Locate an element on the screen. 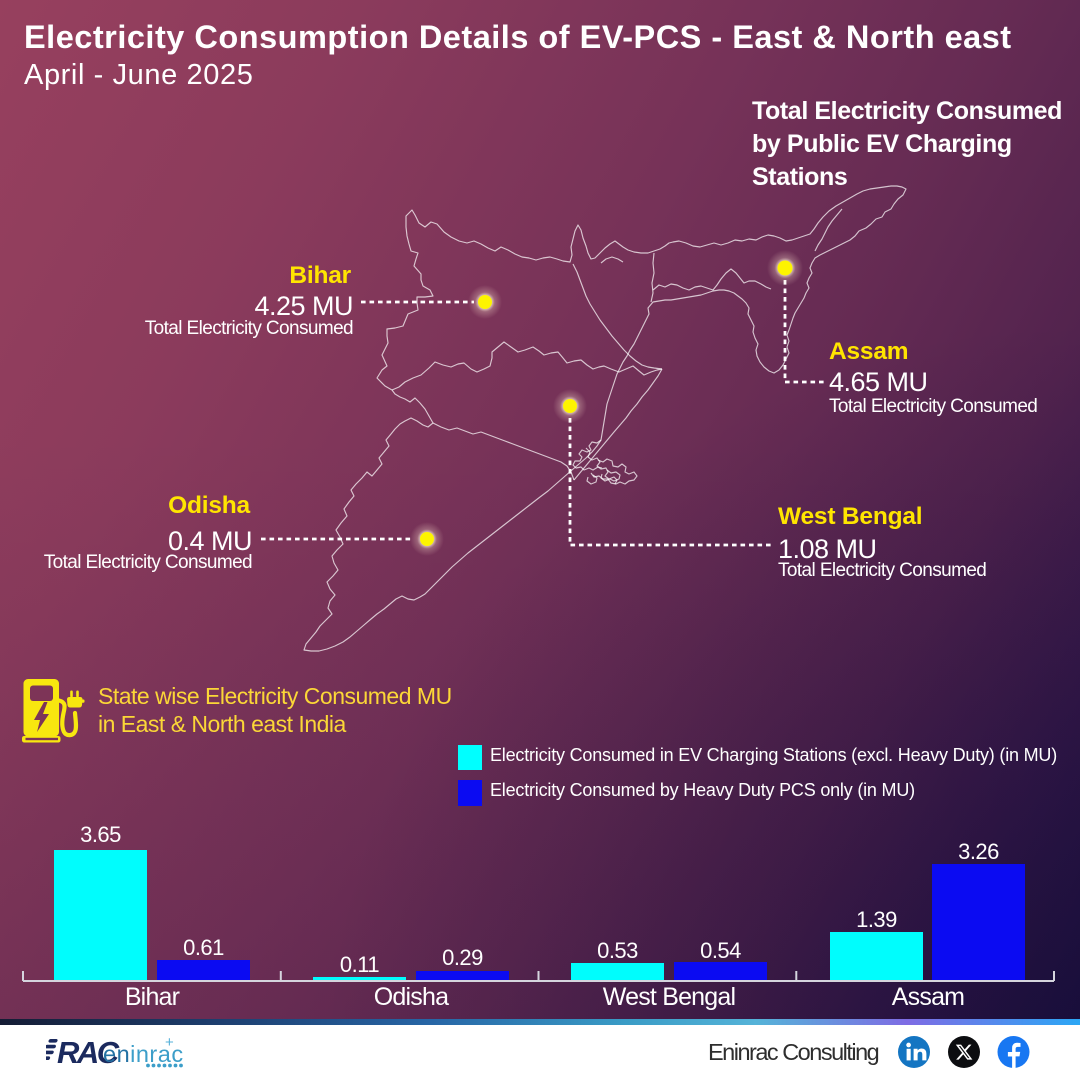 The image size is (1080, 1080). svg-text: eninrac is located at coordinates (143, 1054).